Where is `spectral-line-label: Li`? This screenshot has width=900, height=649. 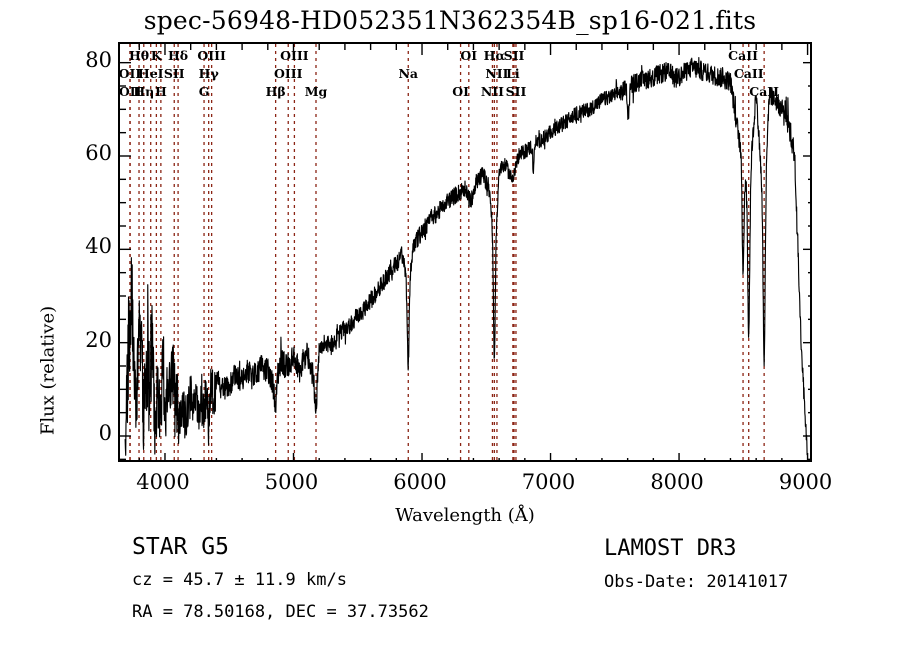
spectral-line-label: Li is located at coordinates (513, 73).